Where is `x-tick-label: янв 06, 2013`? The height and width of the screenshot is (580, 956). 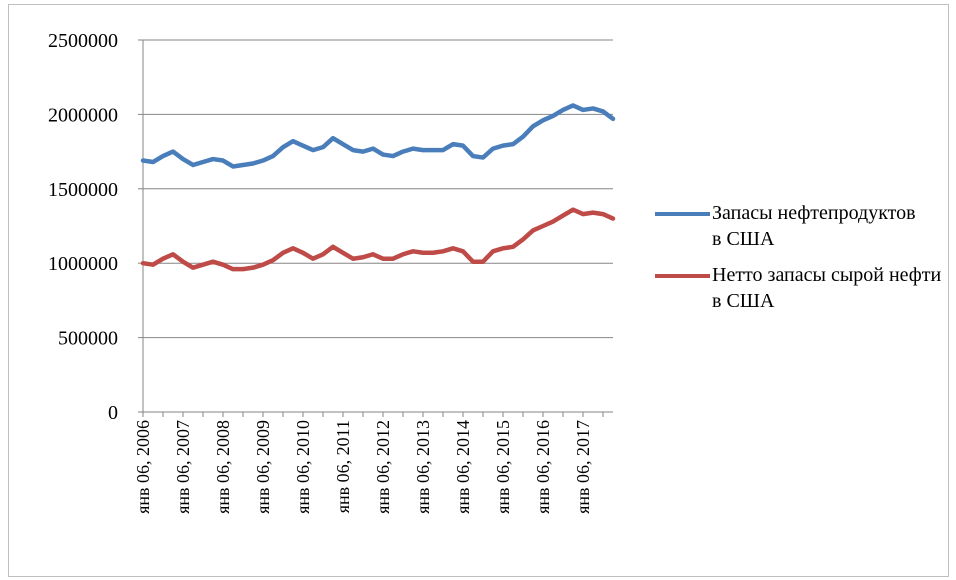 x-tick-label: янв 06, 2013 is located at coordinates (423, 467).